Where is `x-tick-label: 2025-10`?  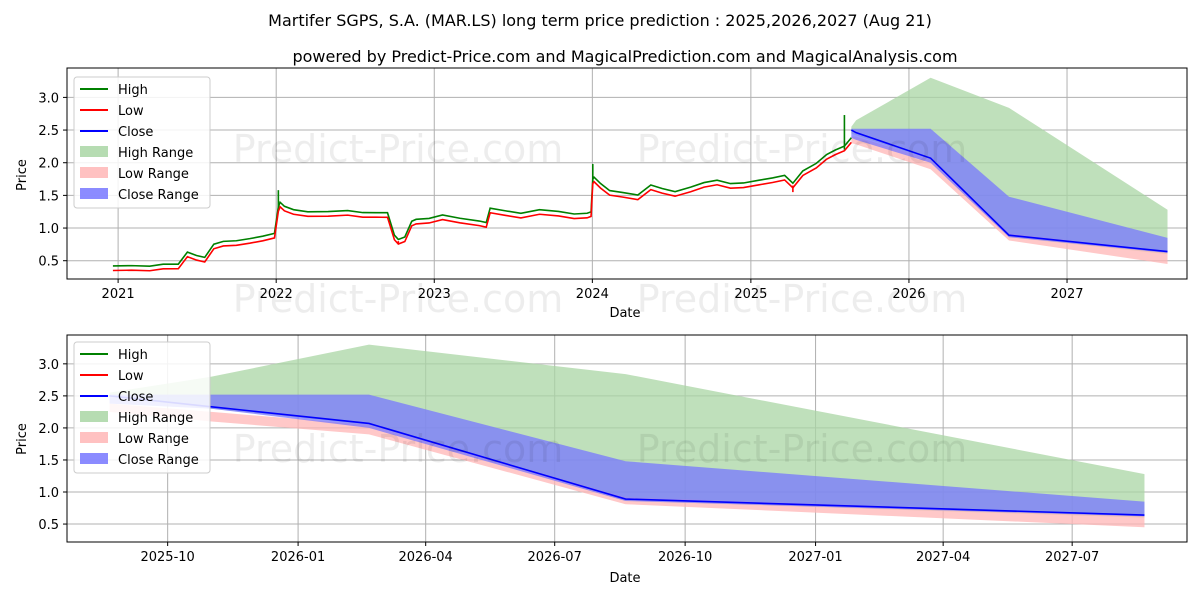
x-tick-label: 2025-10 is located at coordinates (167, 557).